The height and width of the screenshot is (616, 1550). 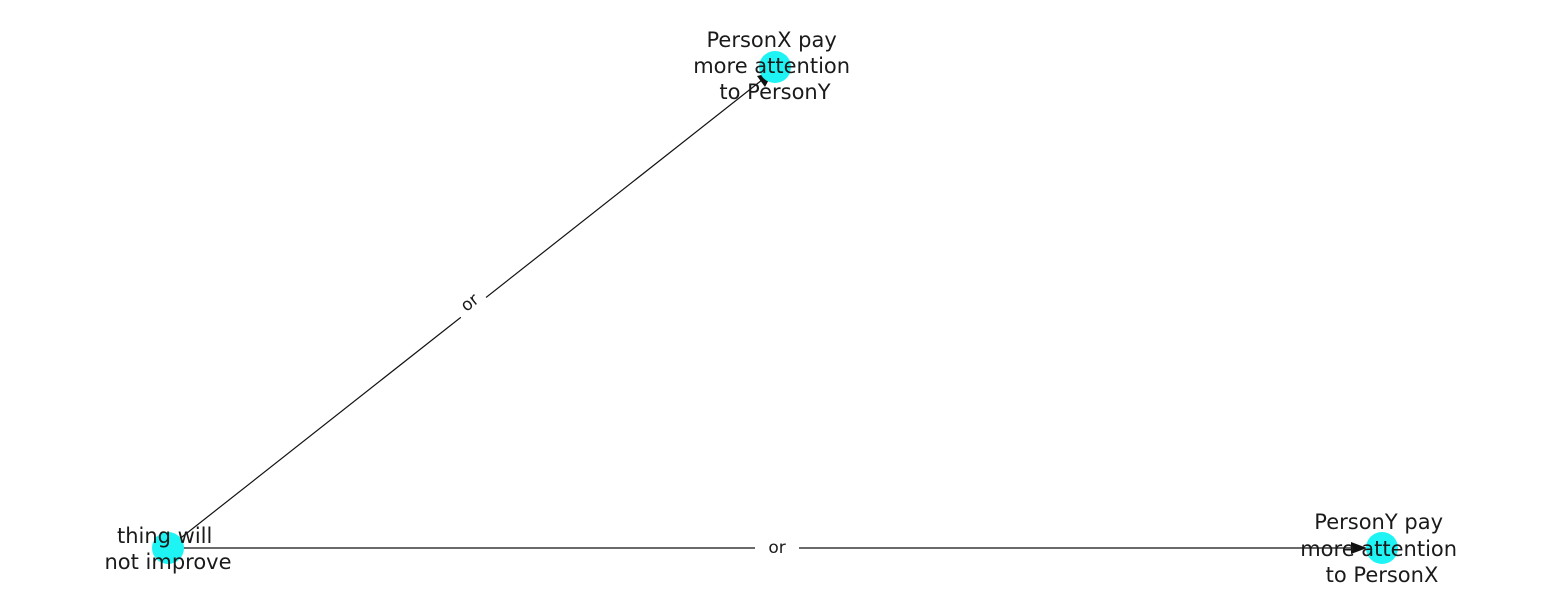 I want to click on node-target-top-label: PersonX pay more attention to PersonY, so click(x=775, y=66).